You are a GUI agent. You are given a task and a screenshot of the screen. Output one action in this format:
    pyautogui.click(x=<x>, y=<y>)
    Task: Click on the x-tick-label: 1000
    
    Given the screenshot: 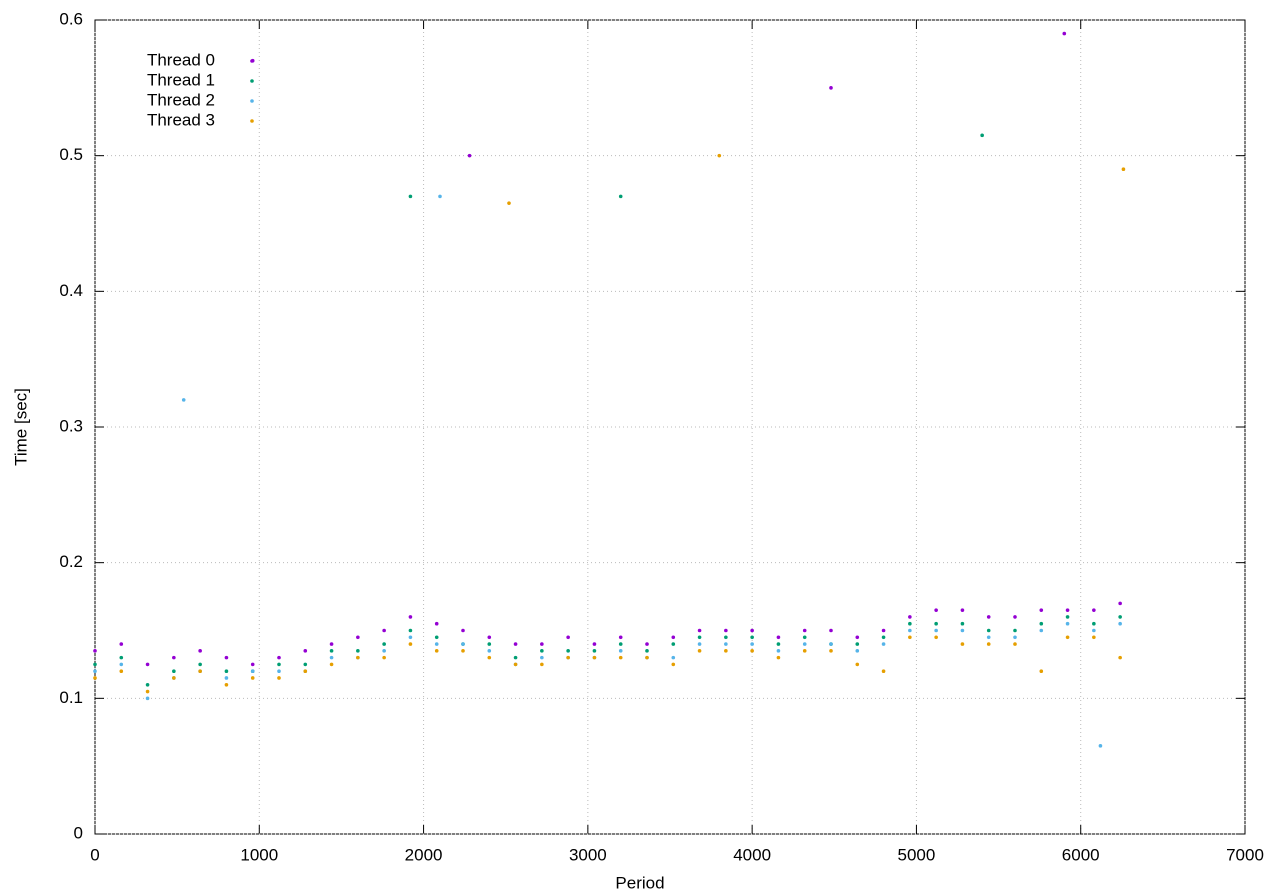 What is the action you would take?
    pyautogui.click(x=259, y=854)
    